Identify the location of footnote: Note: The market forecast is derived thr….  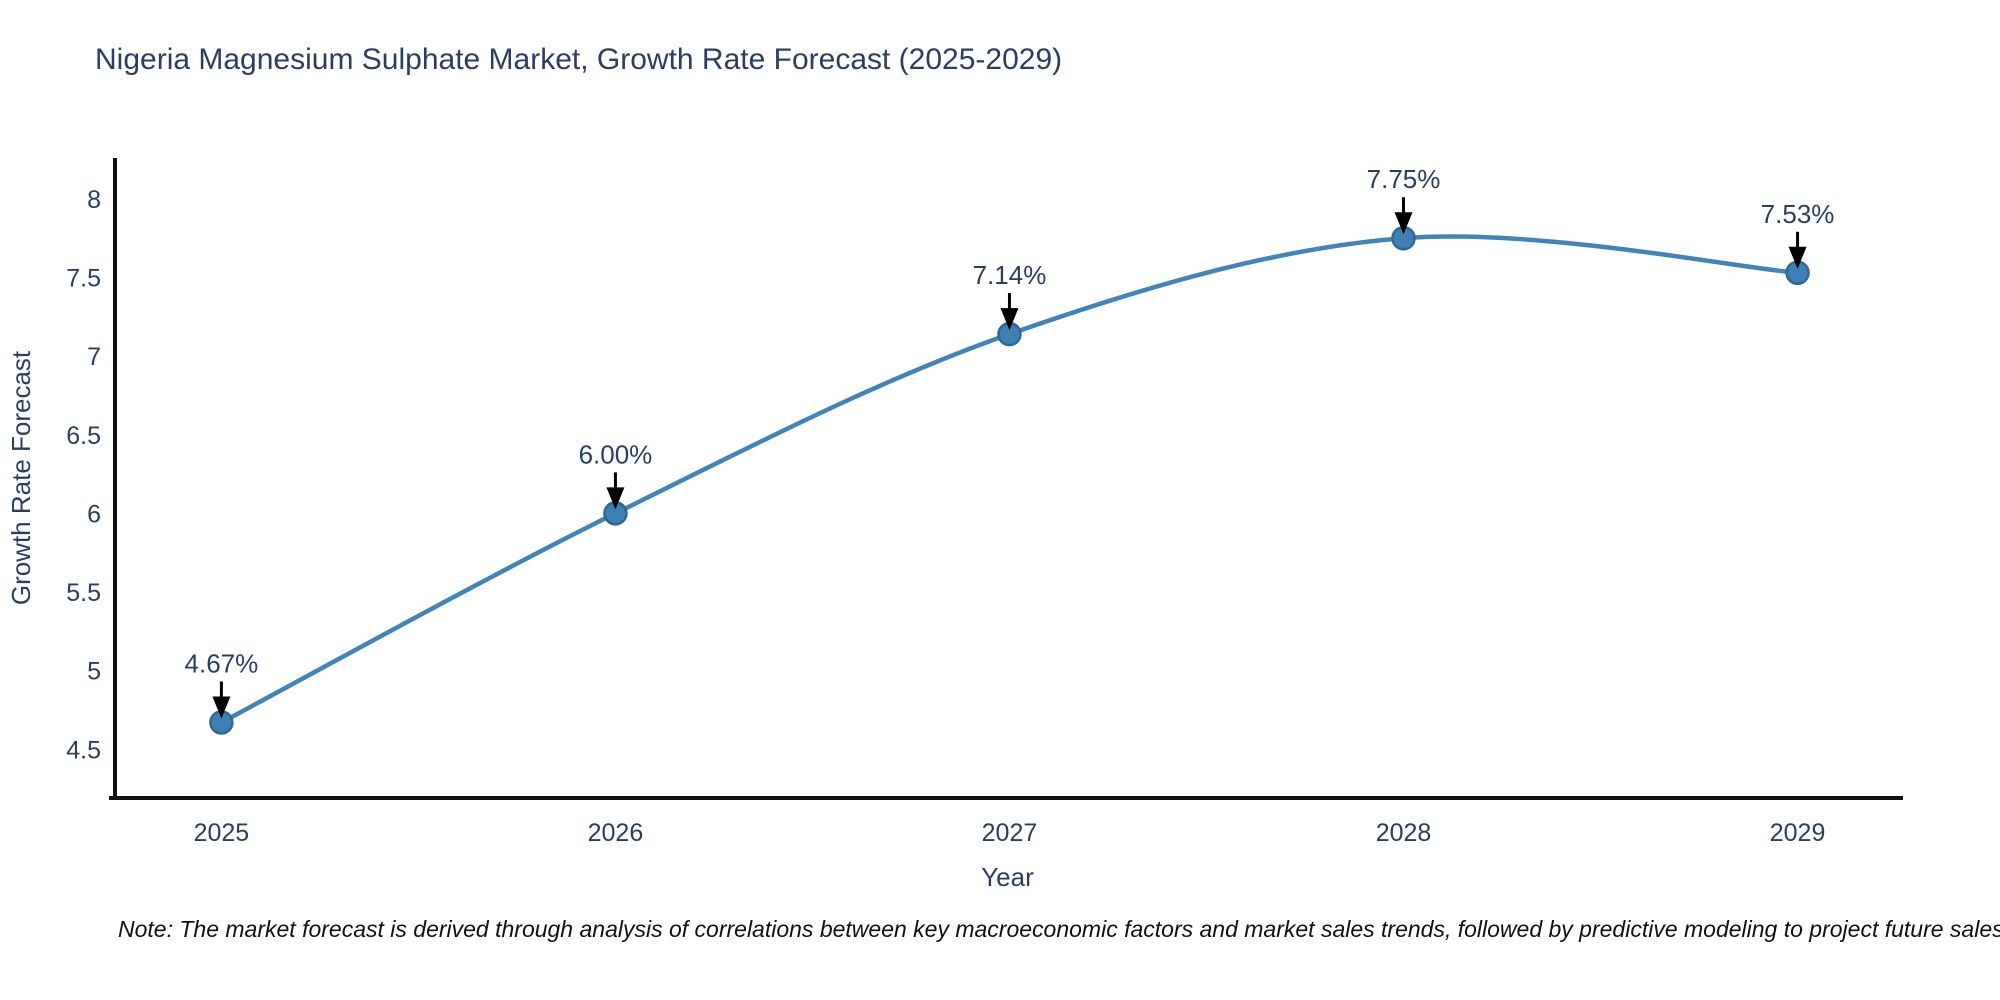
(1059, 929).